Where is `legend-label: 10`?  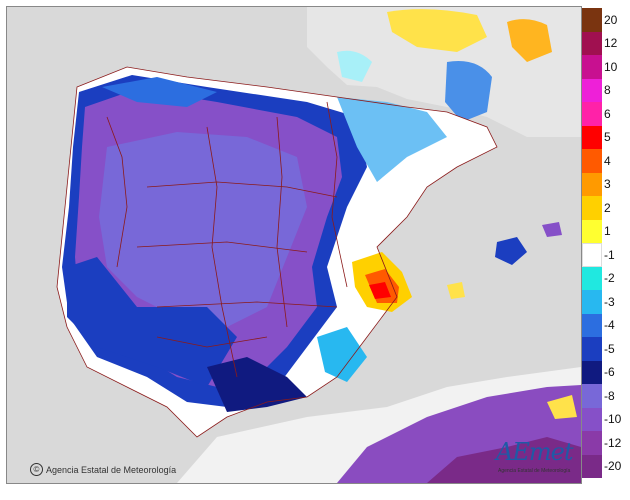 legend-label: 10 is located at coordinates (611, 66).